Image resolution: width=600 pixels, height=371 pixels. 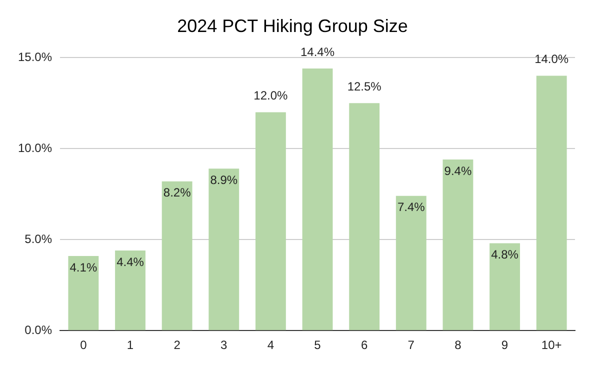 What do you see at coordinates (458, 171) in the screenshot?
I see `data-label: 9.4%` at bounding box center [458, 171].